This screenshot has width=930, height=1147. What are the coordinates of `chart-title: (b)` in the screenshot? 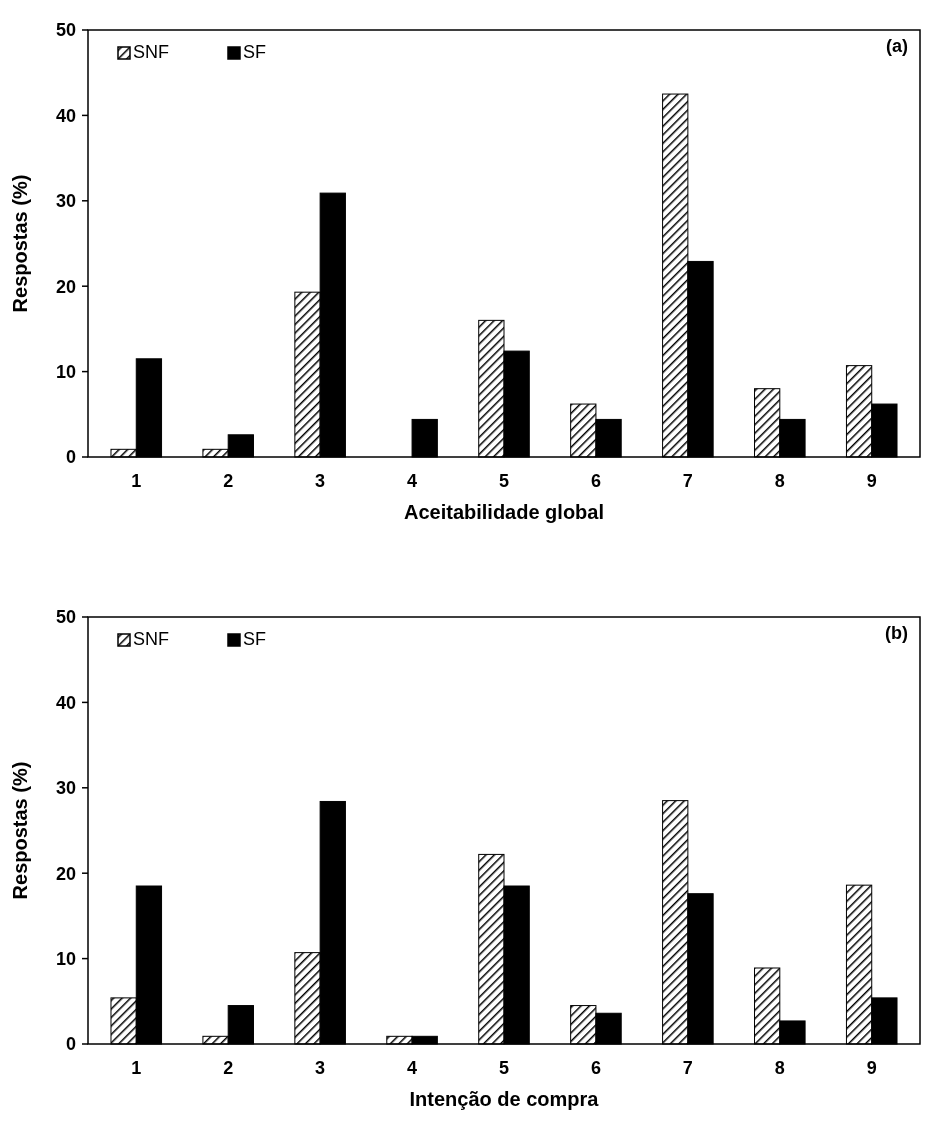 It's located at (896, 633).